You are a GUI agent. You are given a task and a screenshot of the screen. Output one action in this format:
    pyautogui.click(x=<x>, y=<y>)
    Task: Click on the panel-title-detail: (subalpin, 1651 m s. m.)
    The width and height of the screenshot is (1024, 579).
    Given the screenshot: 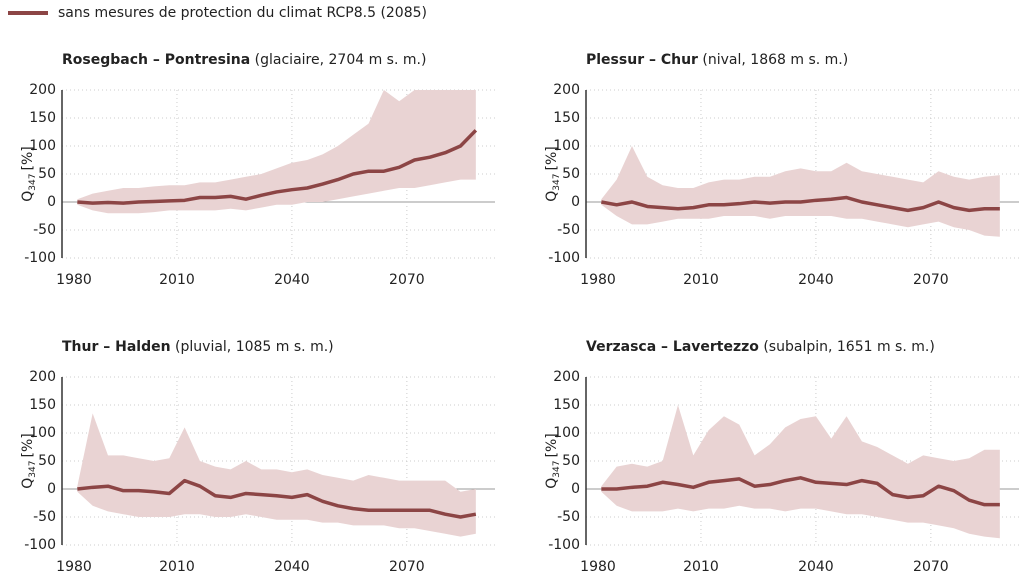 What is the action you would take?
    pyautogui.click(x=848, y=347)
    